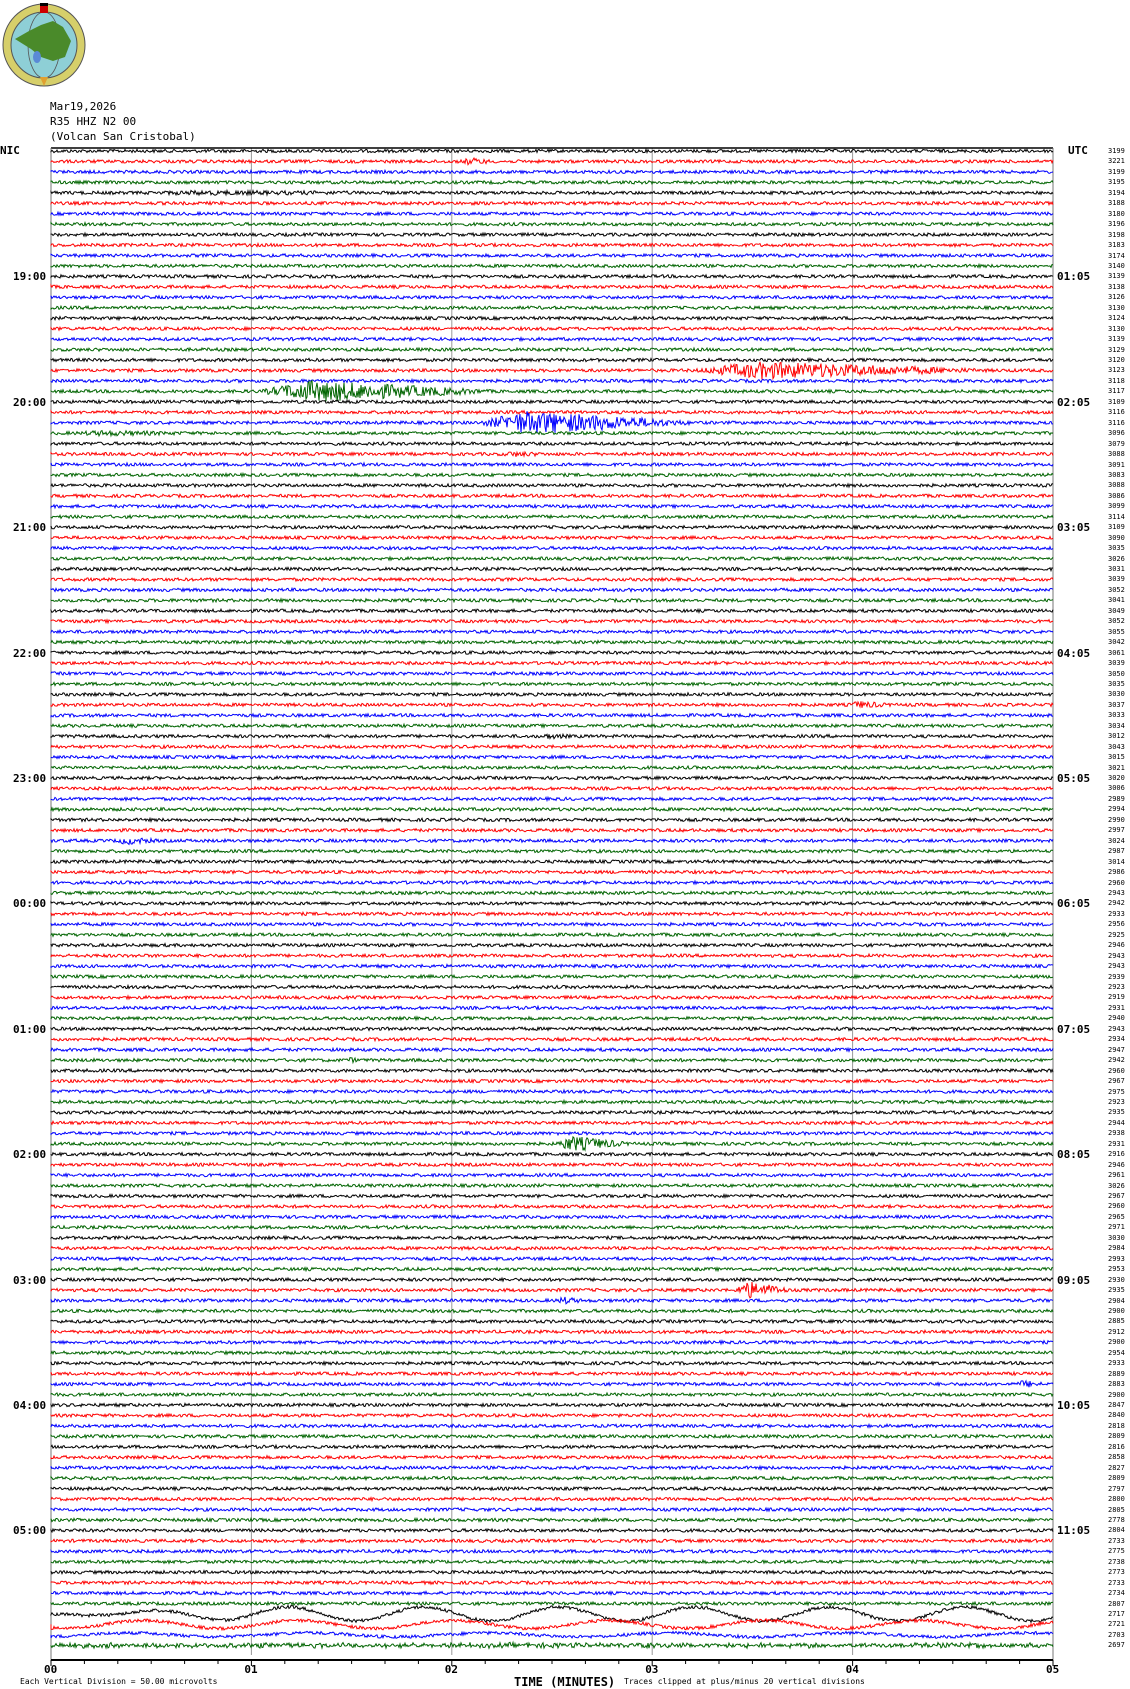  I want to click on left-hour-label: 20:00, so click(30, 402).